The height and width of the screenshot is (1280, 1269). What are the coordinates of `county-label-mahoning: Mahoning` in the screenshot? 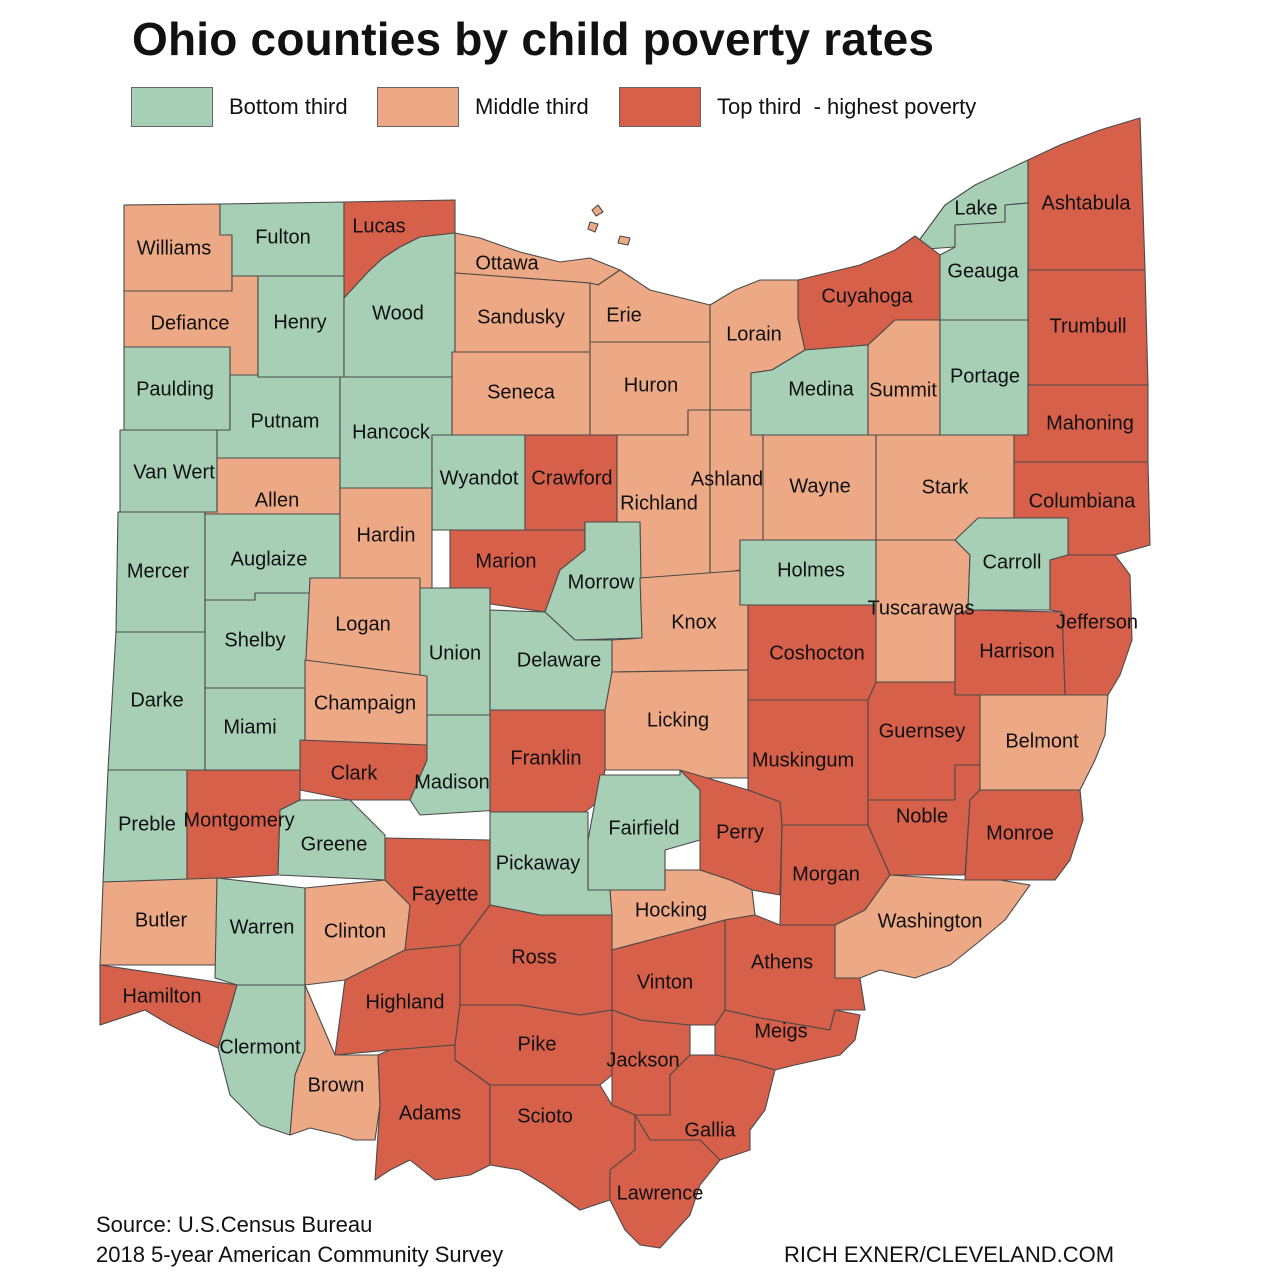 It's located at (1090, 423).